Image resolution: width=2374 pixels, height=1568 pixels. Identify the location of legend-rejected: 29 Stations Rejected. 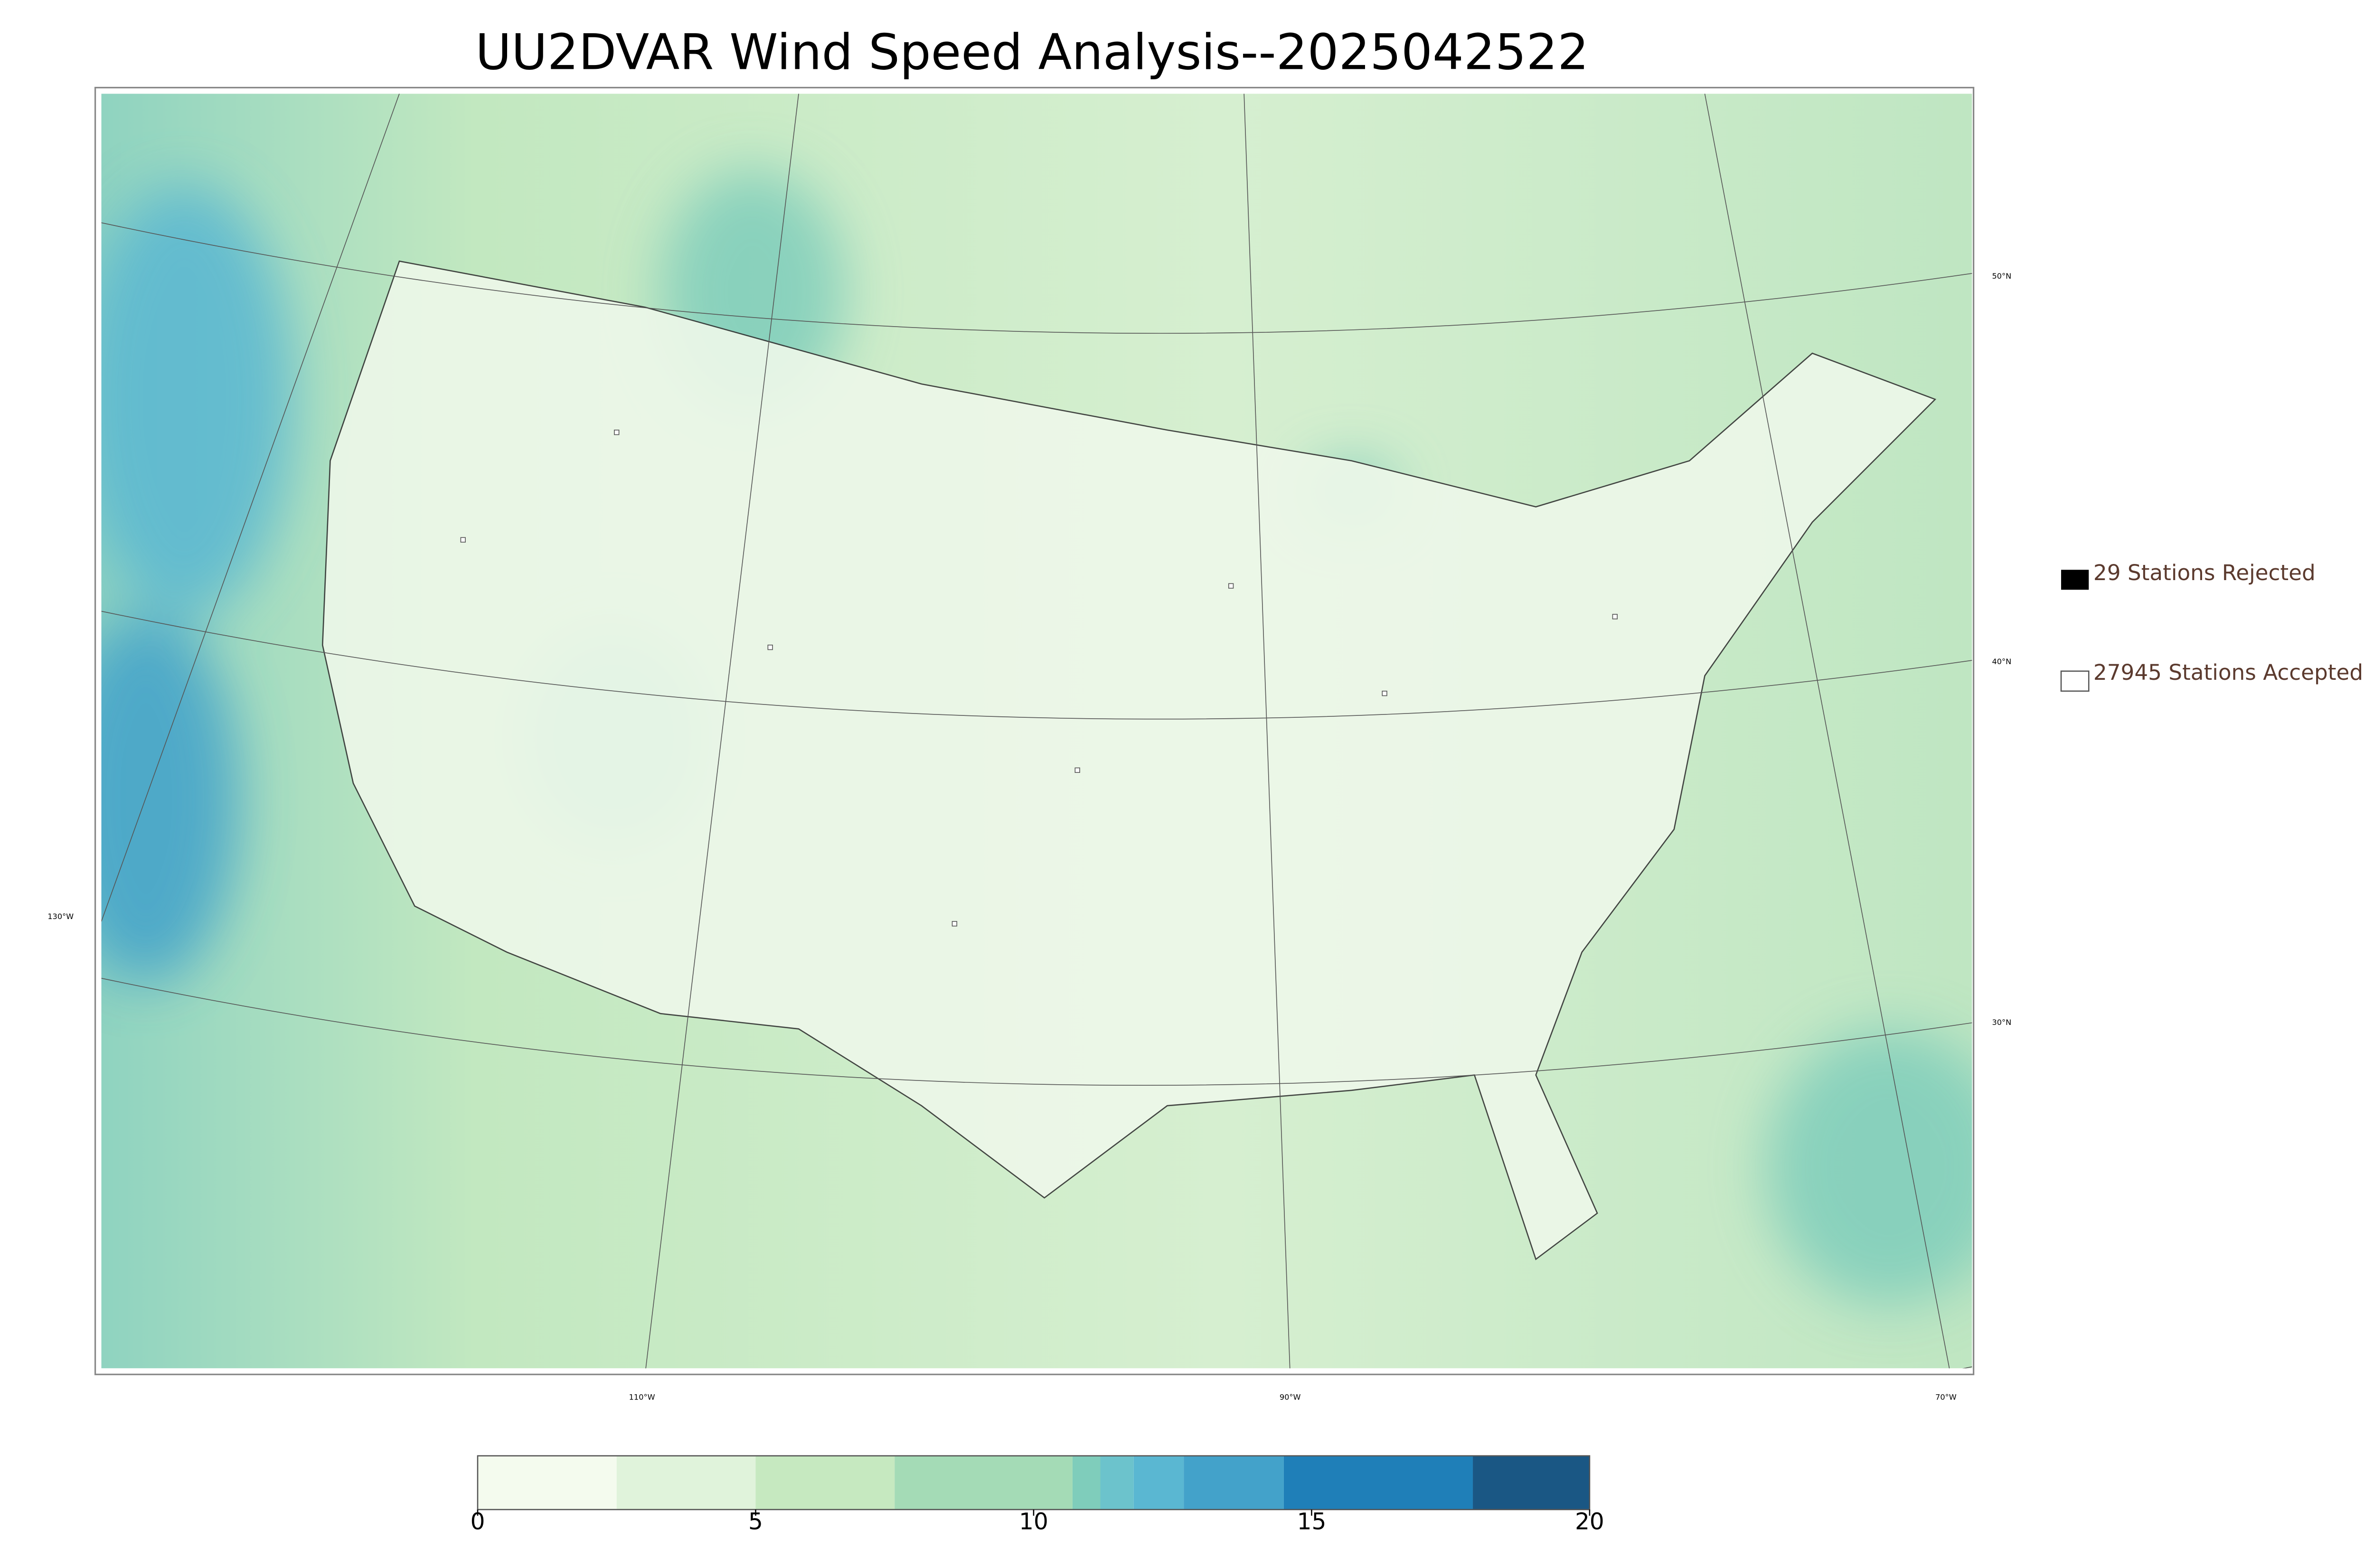
(2204, 572).